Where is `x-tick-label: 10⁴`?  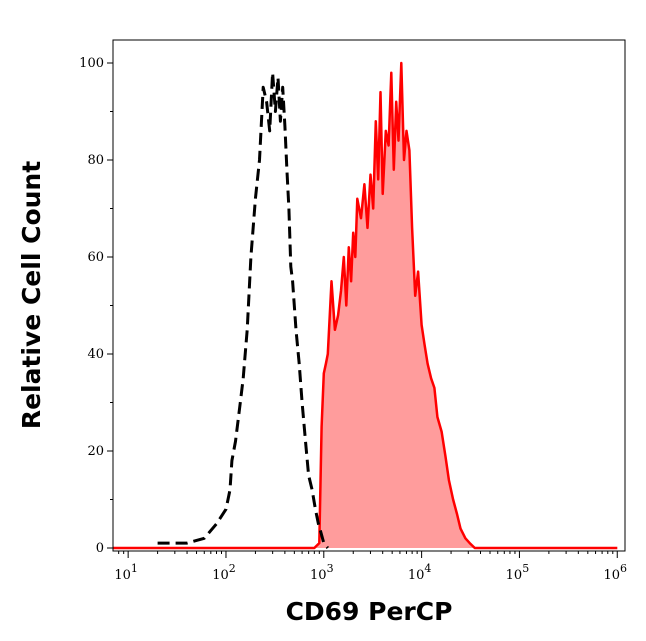 x-tick-label: 10⁴ is located at coordinates (420, 572).